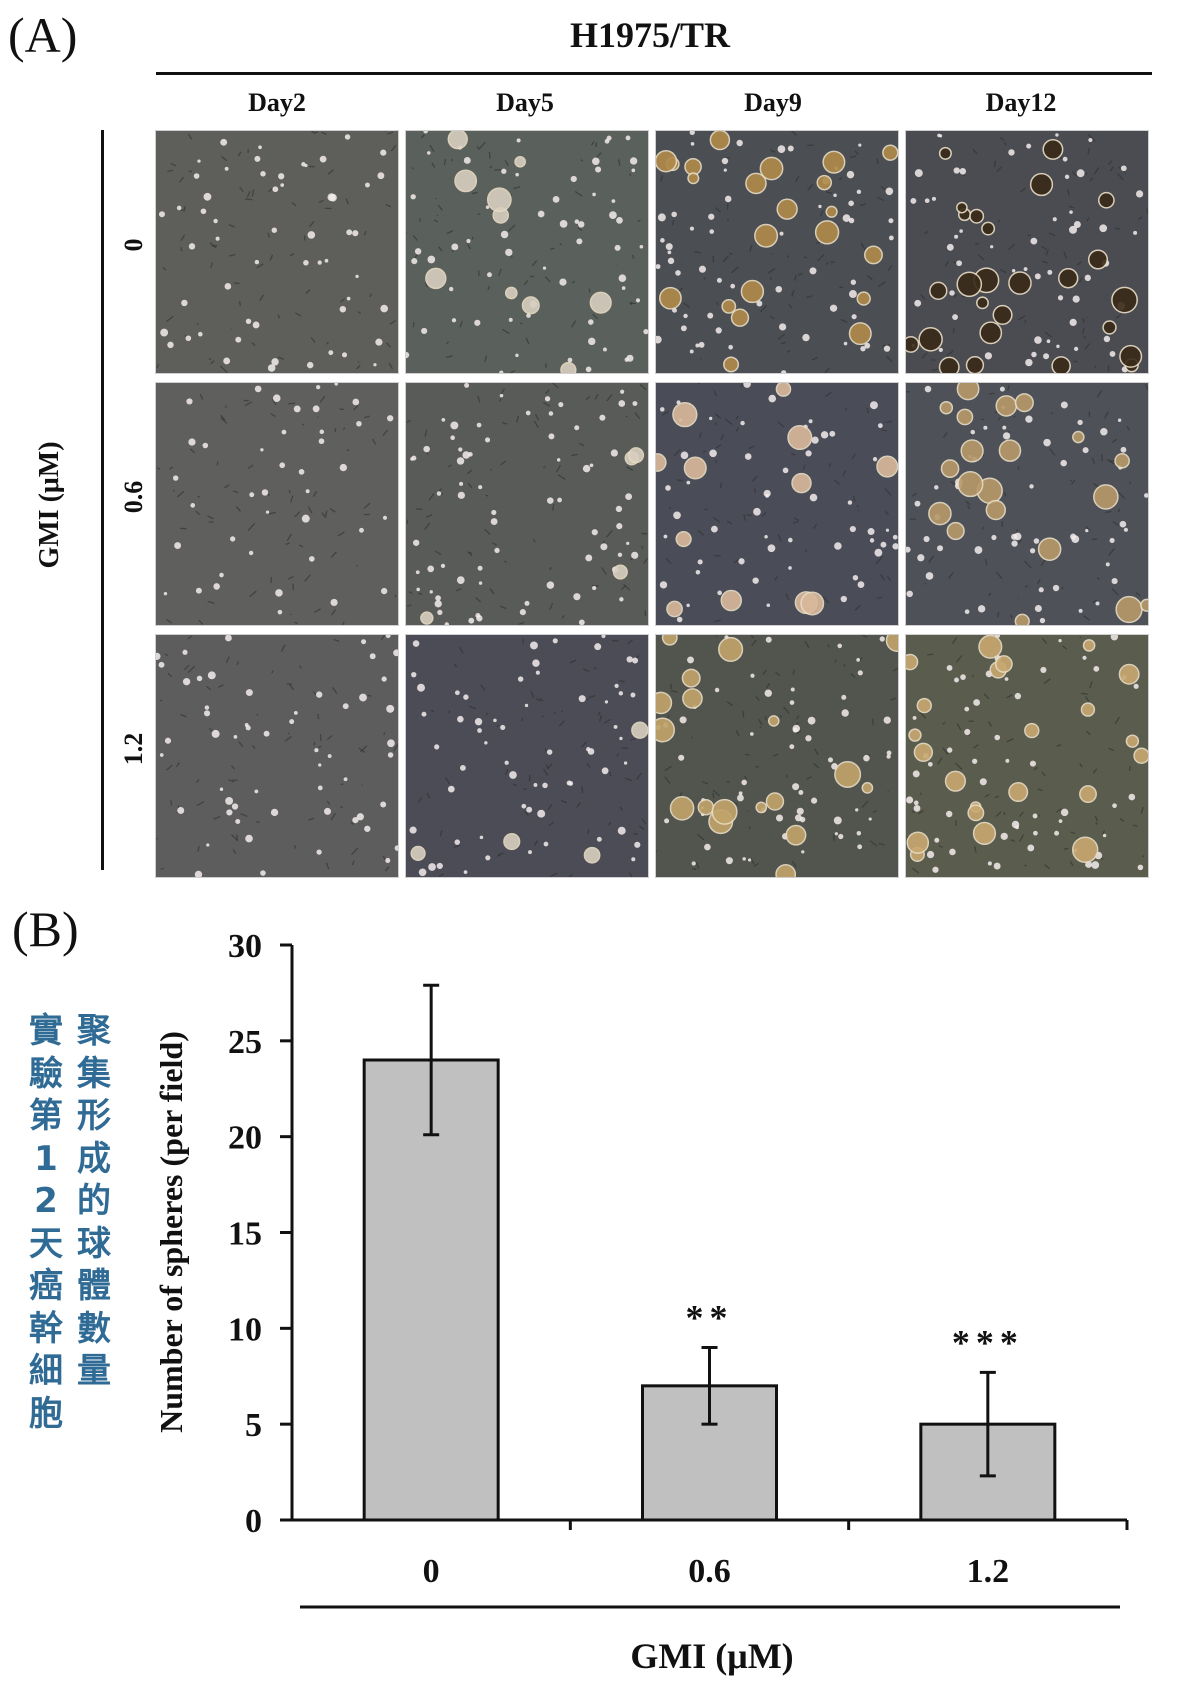 The height and width of the screenshot is (1687, 1181). I want to click on y-tick-label: 30, so click(245, 946).